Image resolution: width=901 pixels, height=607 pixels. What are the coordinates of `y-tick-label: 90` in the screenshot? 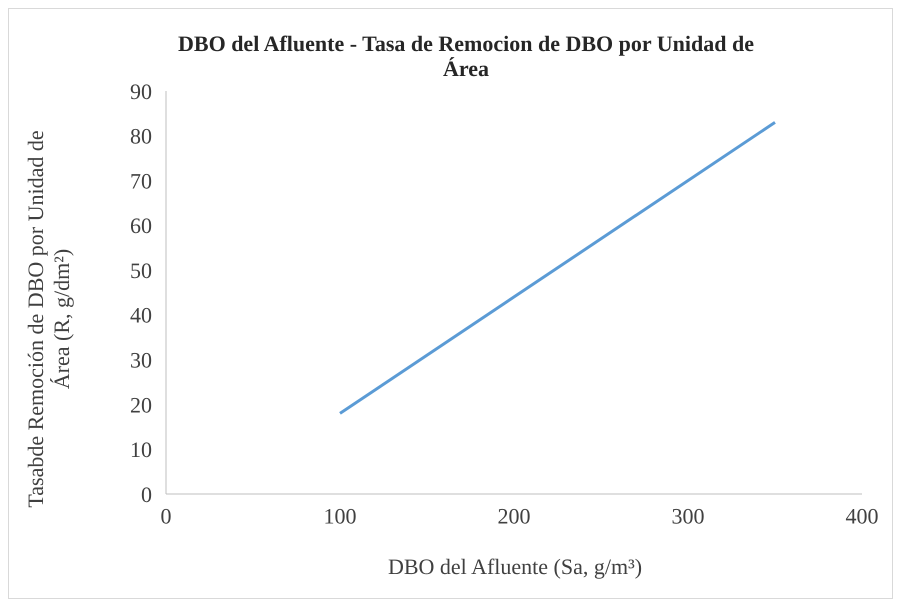 It's located at (141, 91).